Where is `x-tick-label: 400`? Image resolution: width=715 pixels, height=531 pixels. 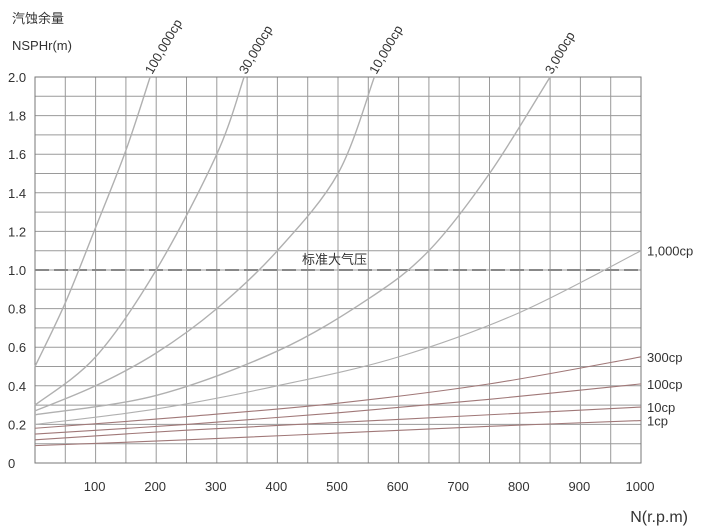 x-tick-label: 400 is located at coordinates (277, 486).